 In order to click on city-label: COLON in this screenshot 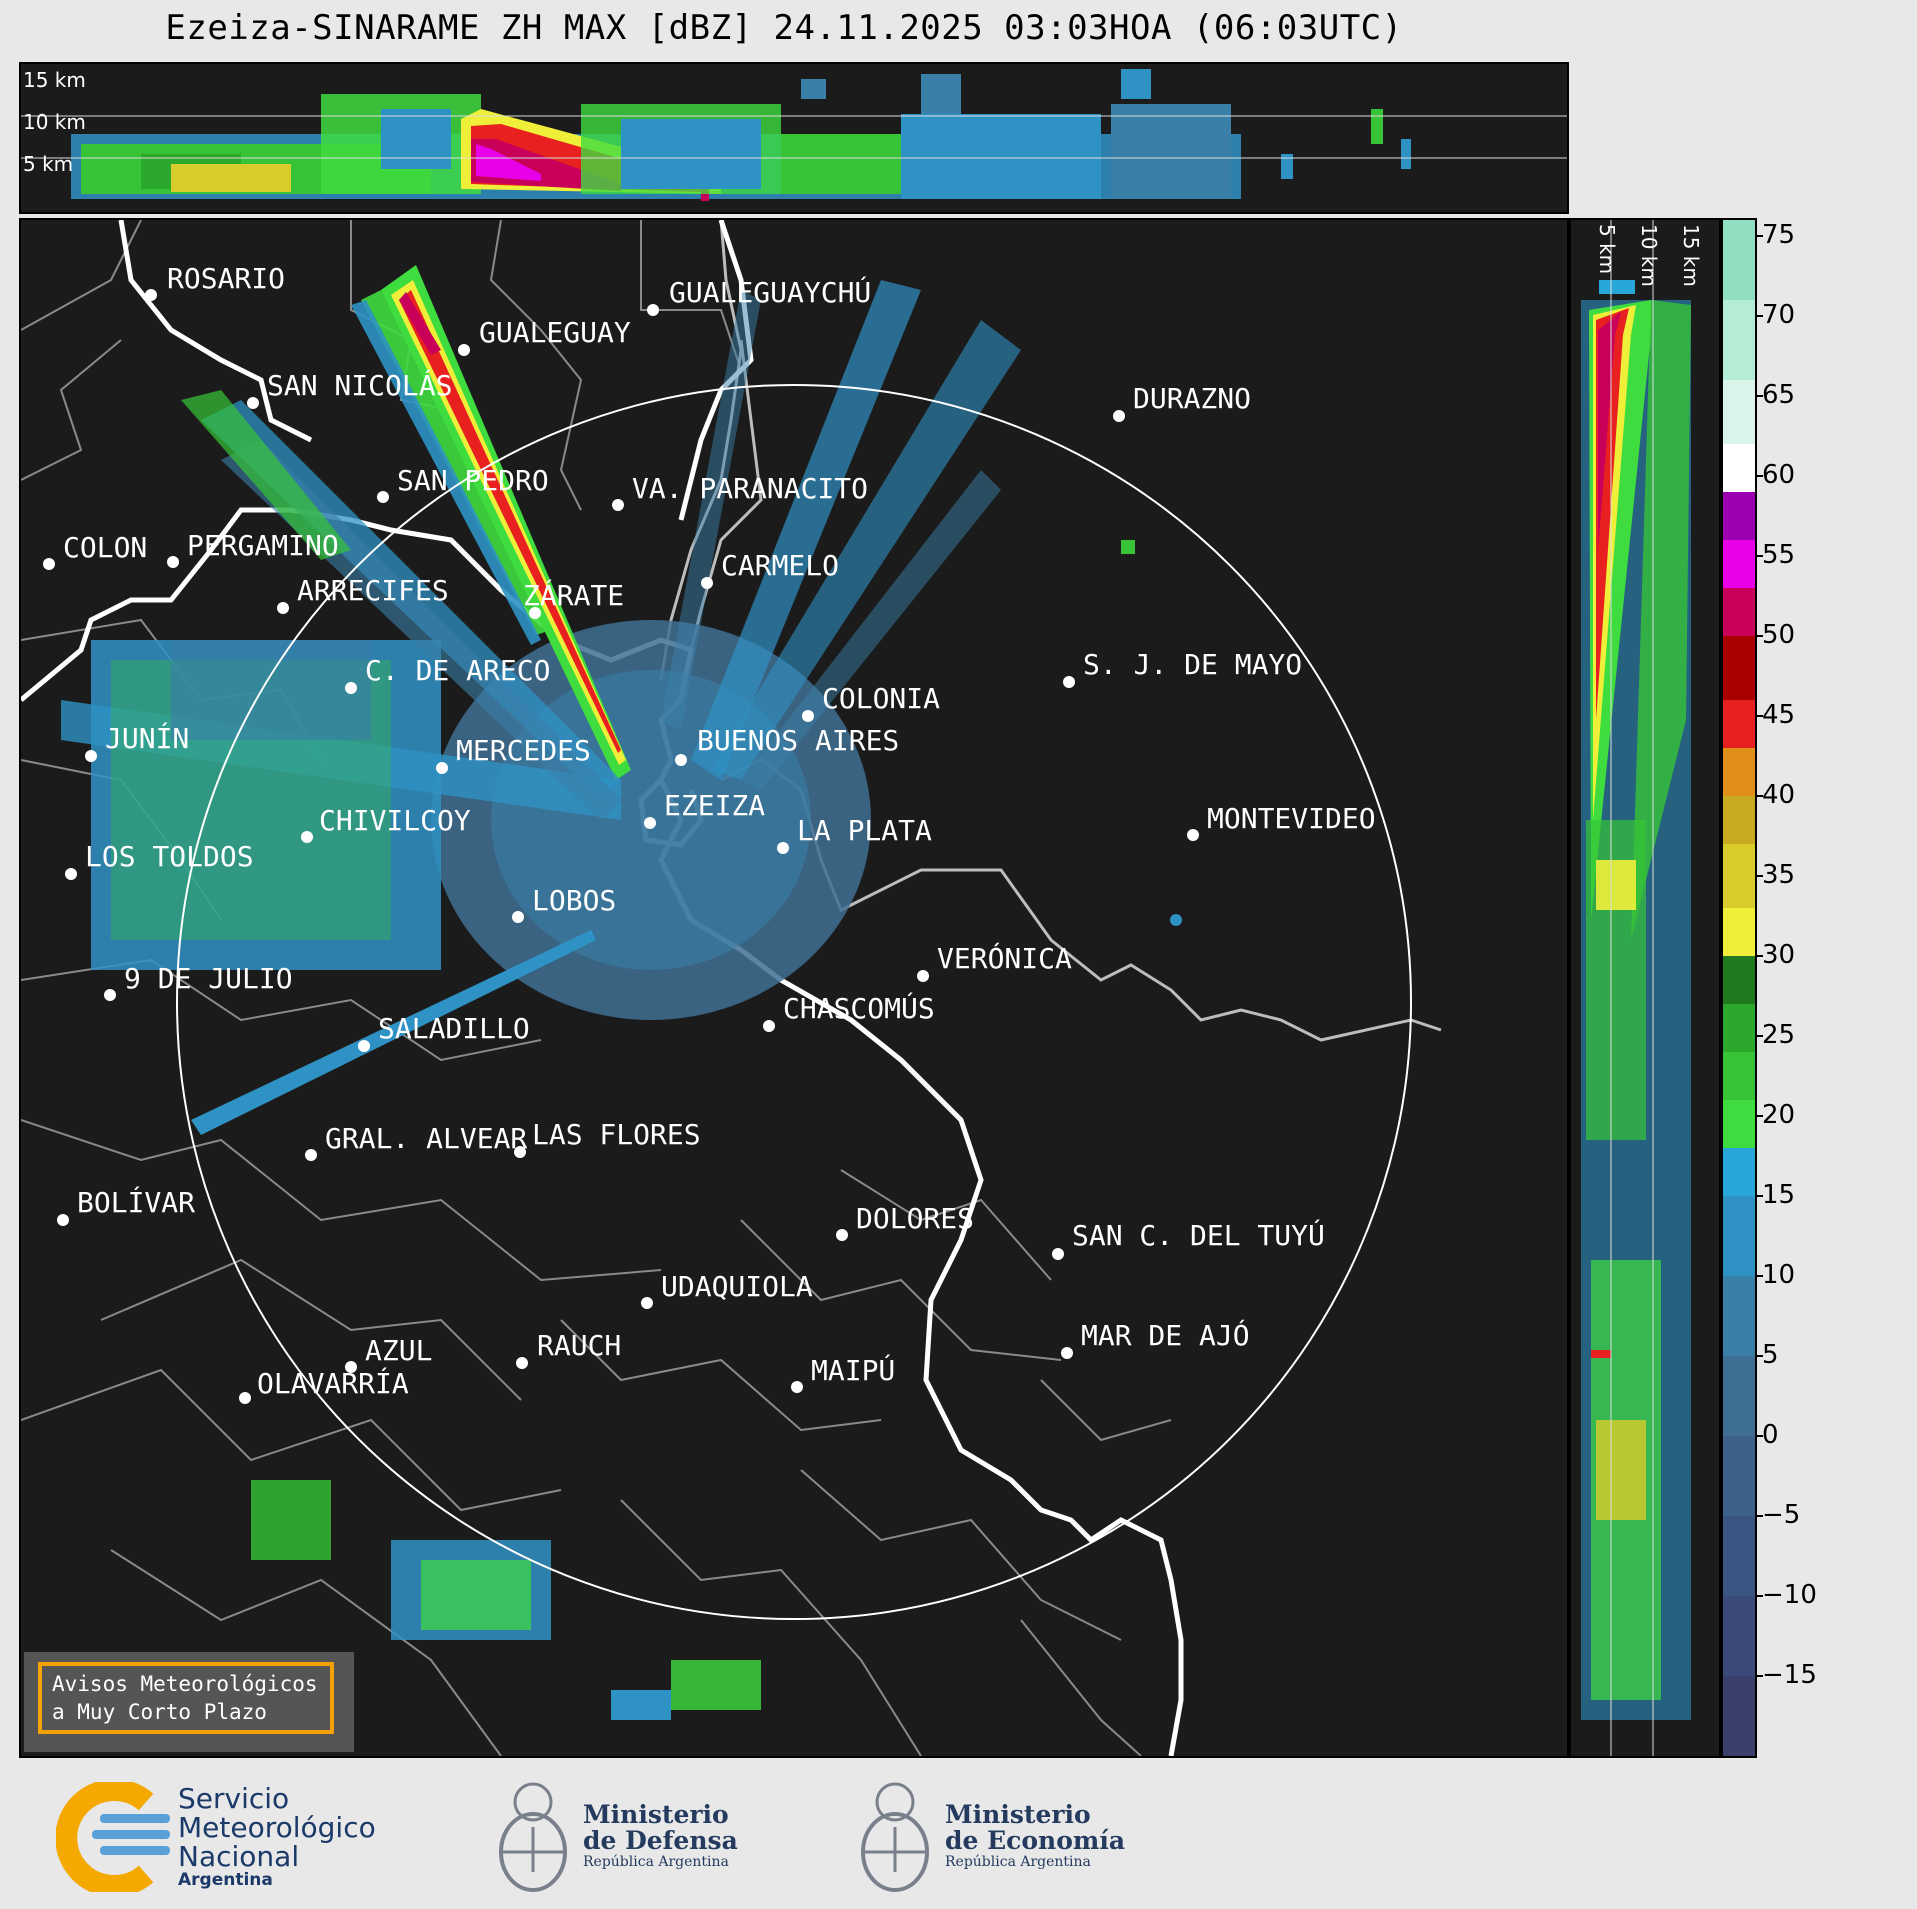, I will do `click(105, 547)`.